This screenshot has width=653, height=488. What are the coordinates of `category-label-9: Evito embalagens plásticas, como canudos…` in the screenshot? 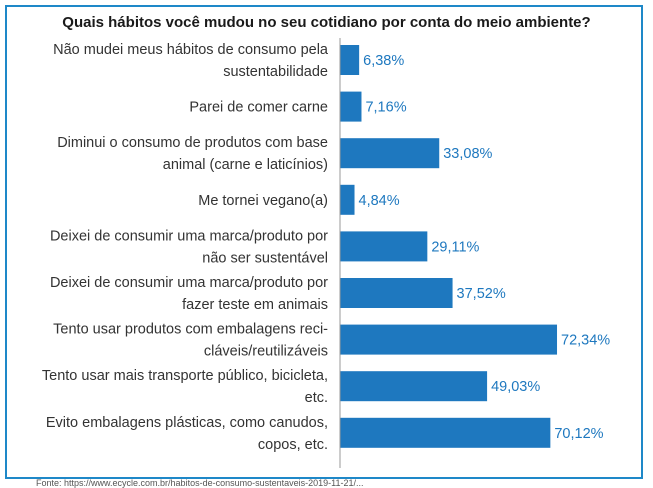 It's located at (187, 434).